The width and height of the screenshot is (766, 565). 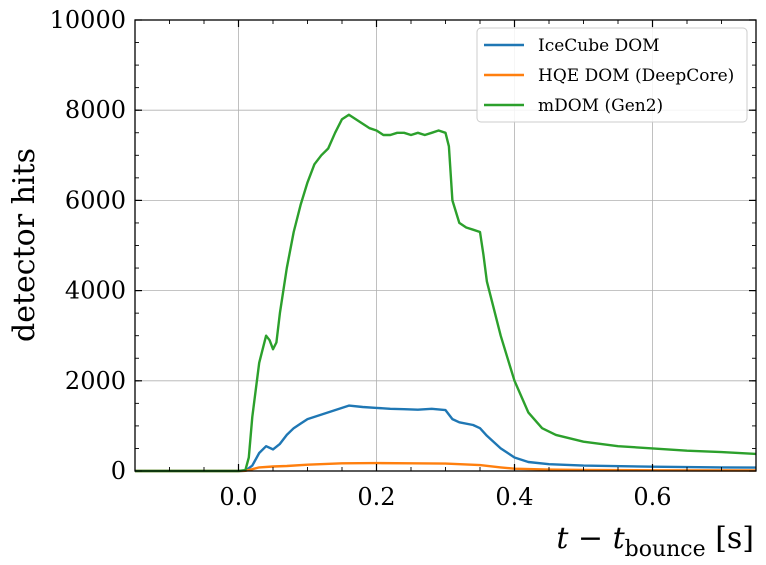 What do you see at coordinates (95, 381) in the screenshot?
I see `y-tick-label: 2000` at bounding box center [95, 381].